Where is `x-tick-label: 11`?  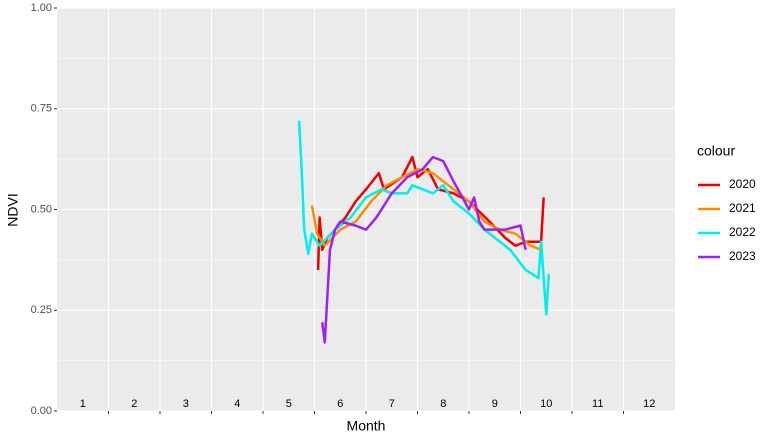
x-tick-label: 11 is located at coordinates (597, 404).